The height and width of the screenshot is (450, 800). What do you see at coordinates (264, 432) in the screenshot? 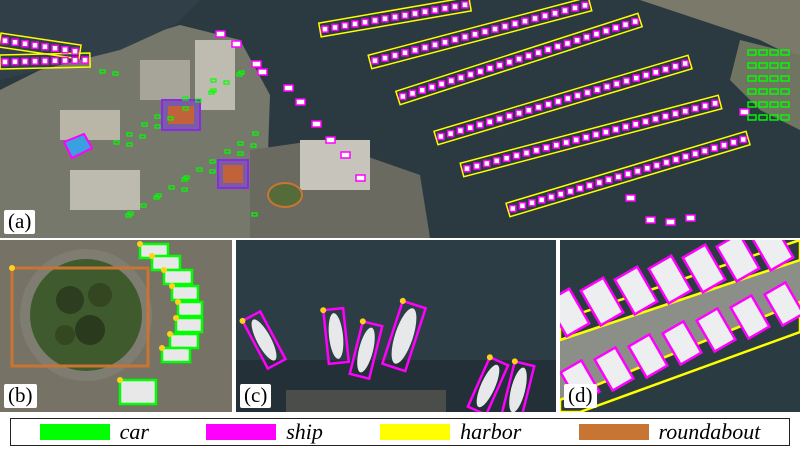
I see `legend-item-ship: ship` at bounding box center [264, 432].